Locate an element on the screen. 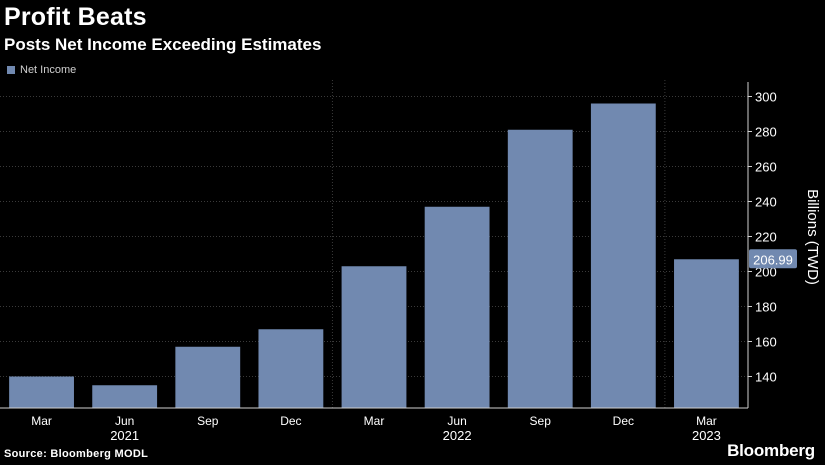 The height and width of the screenshot is (465, 825). y-tick-label: 160 is located at coordinates (766, 342).